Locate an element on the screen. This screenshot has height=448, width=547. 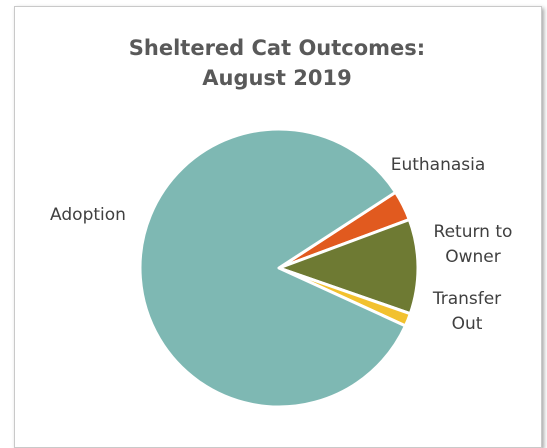
slice-label-adoption: Adoption is located at coordinates (88, 215).